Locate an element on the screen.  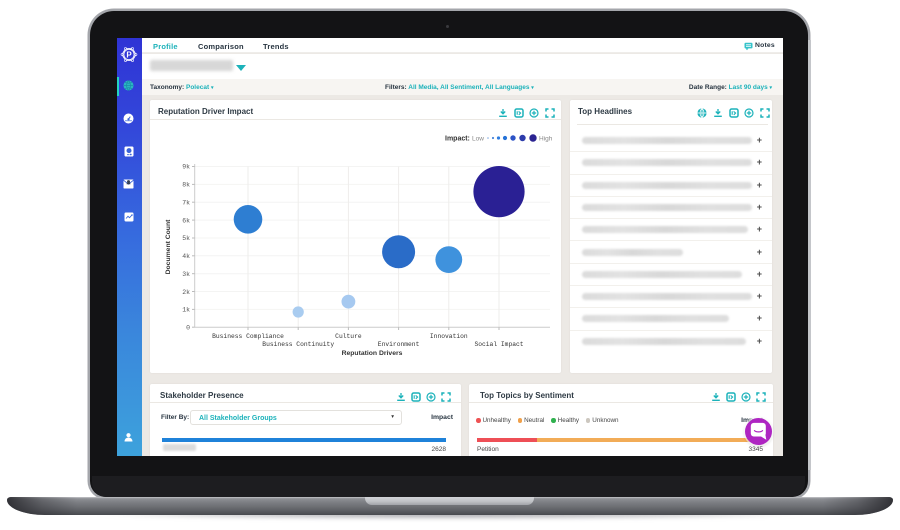
svg-text: High is located at coordinates (546, 139).